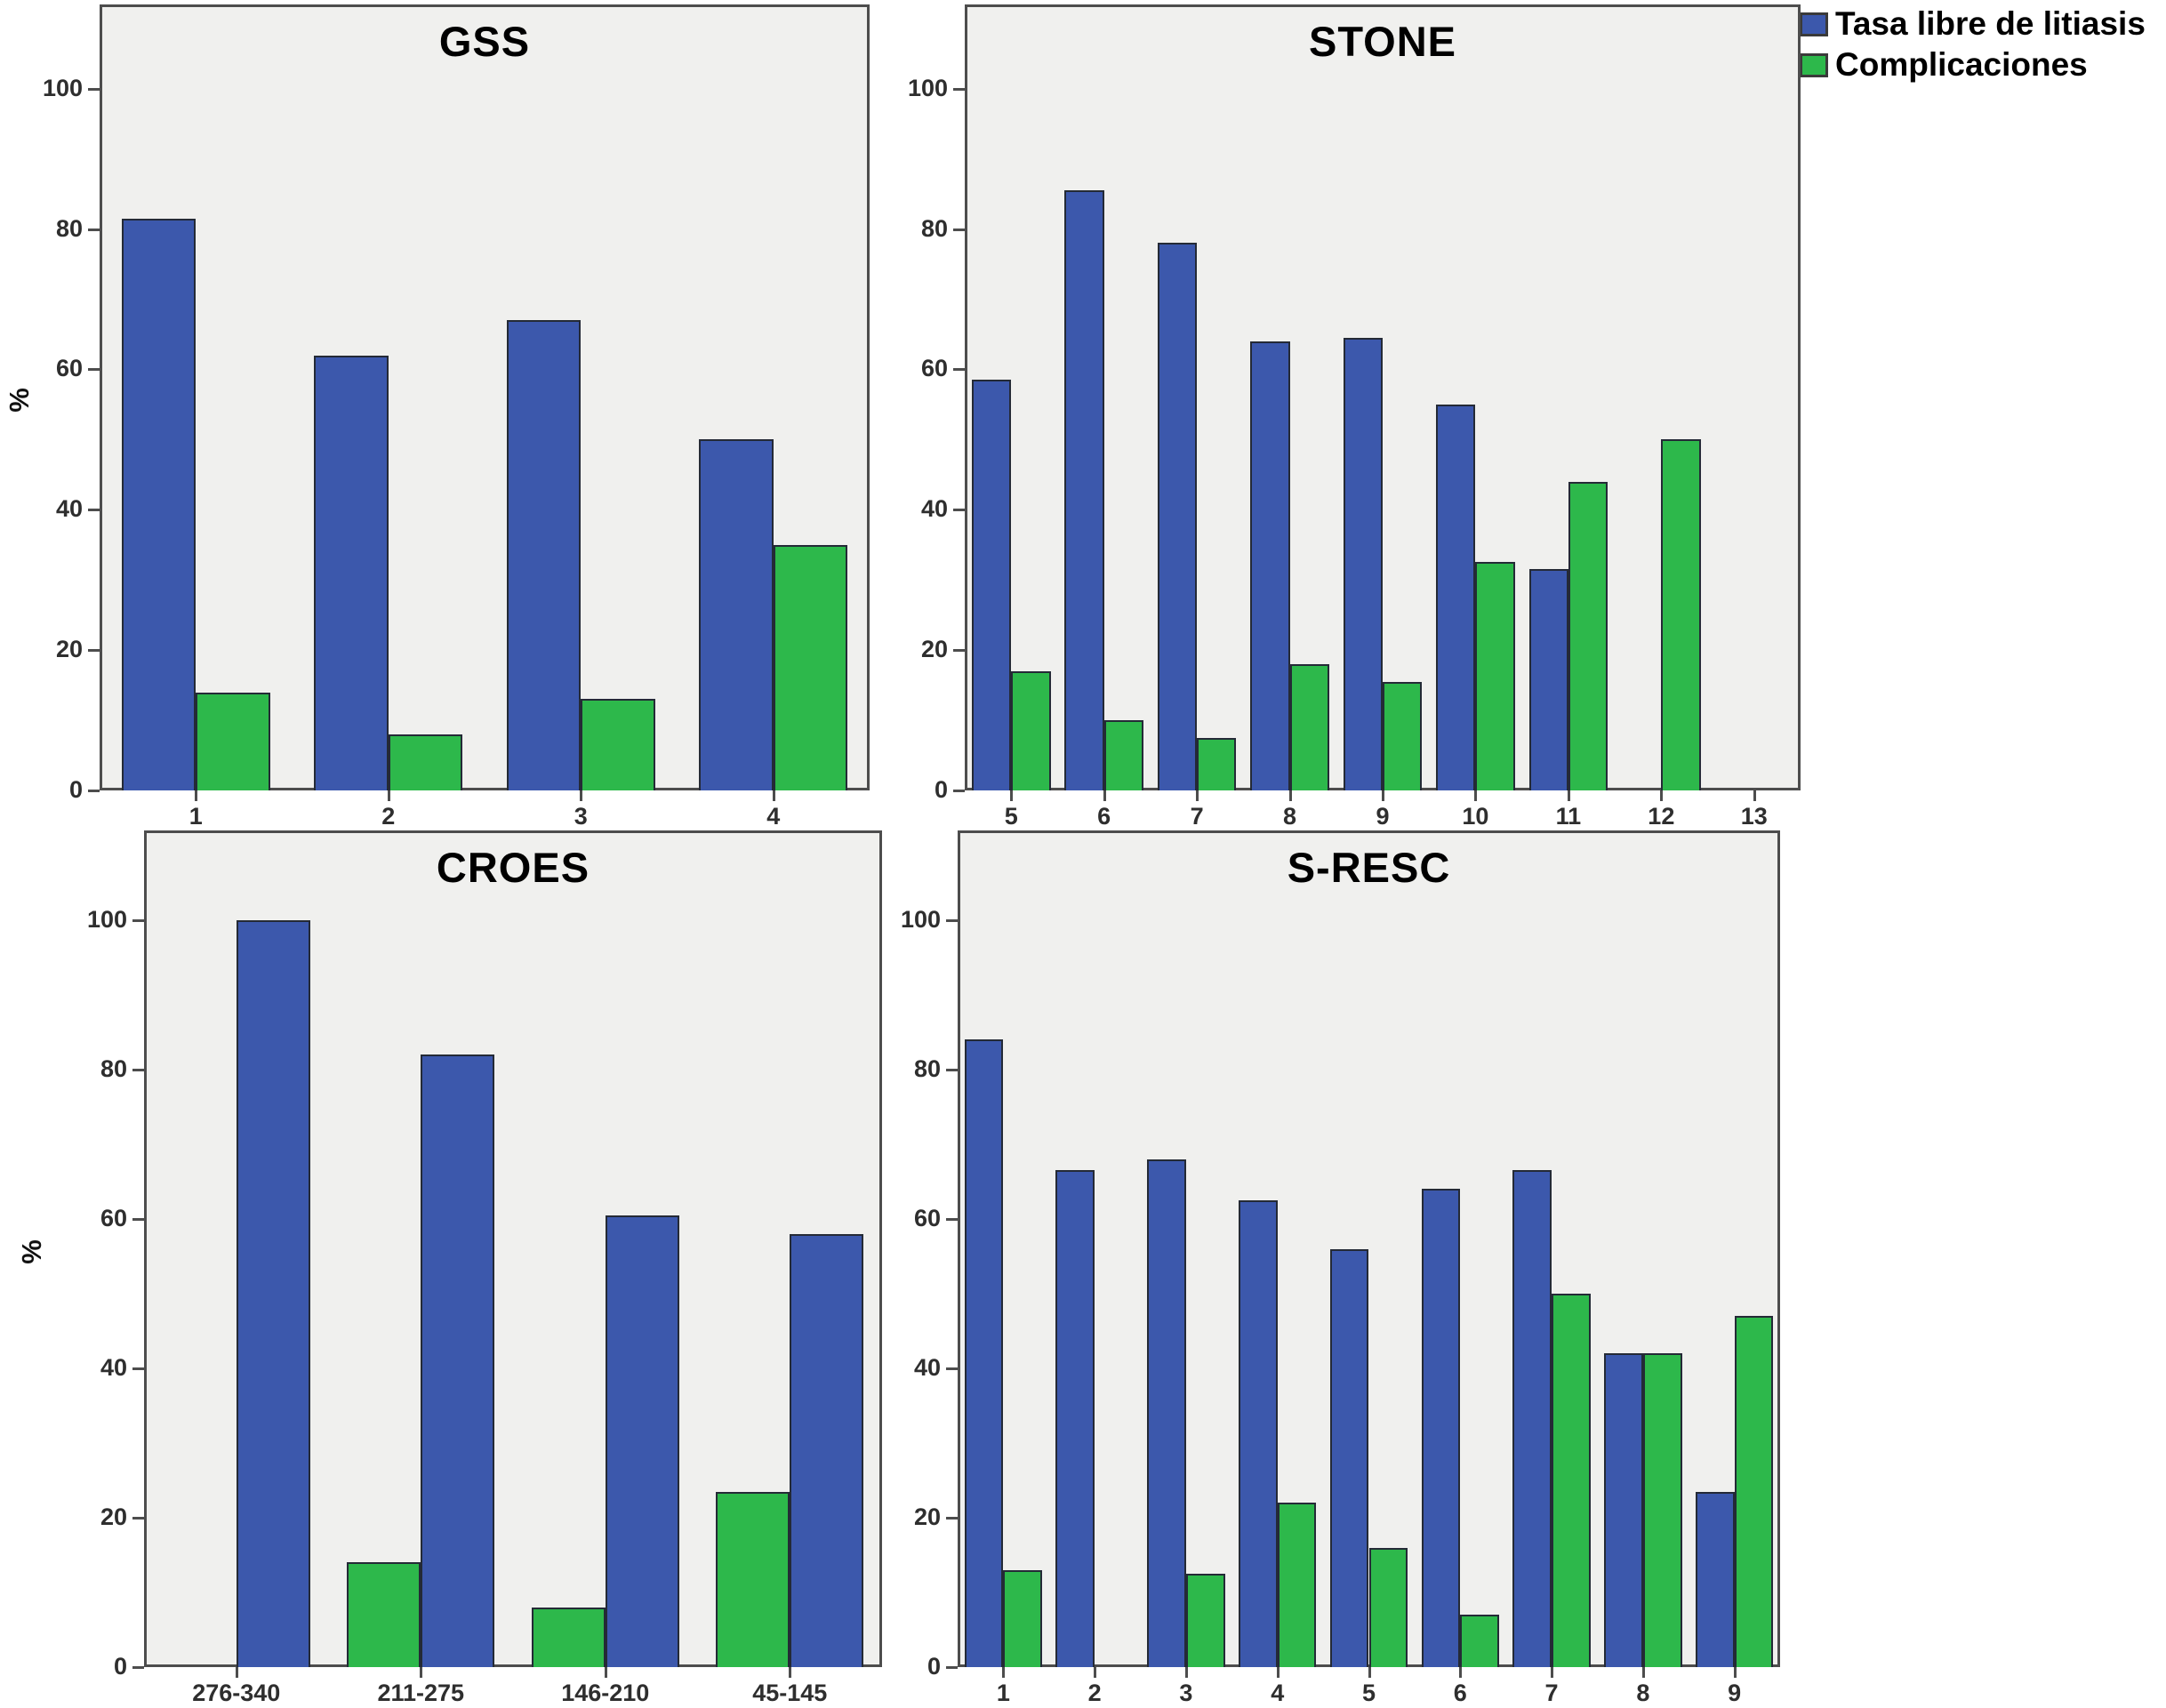 The height and width of the screenshot is (1708, 2166). I want to click on x-tick-label: 8, so click(1290, 816).